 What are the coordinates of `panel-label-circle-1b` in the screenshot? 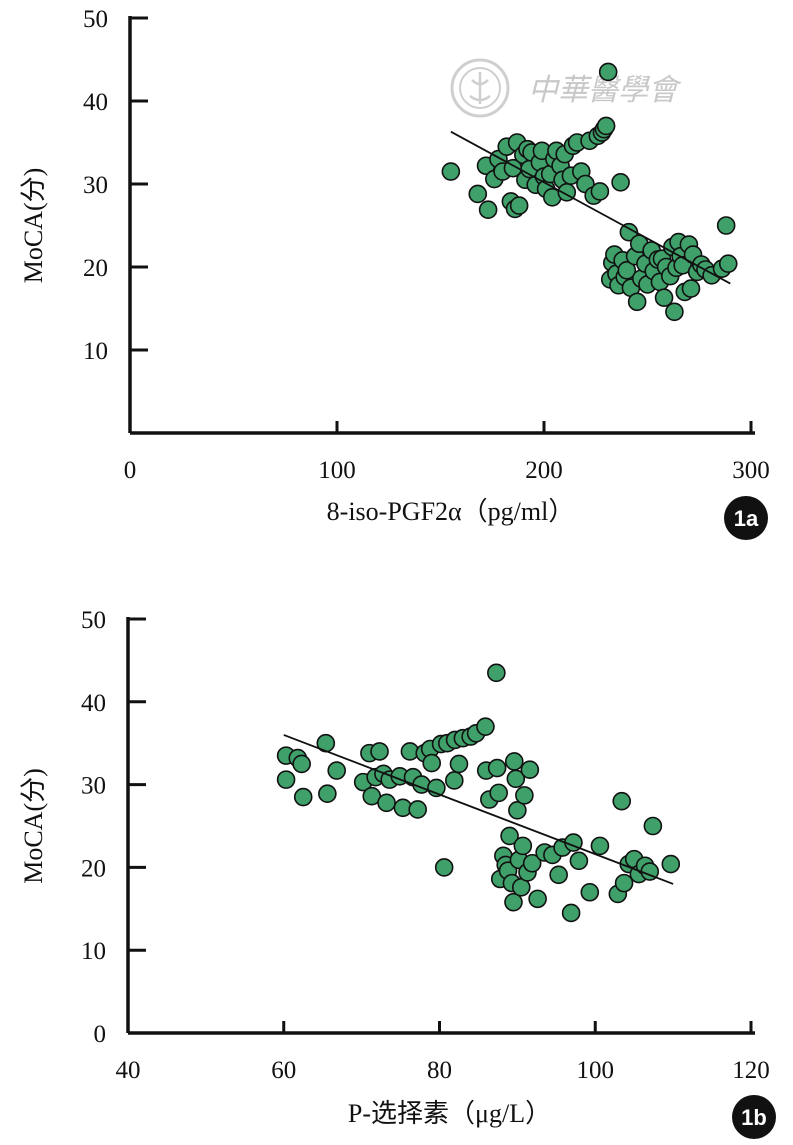 It's located at (754, 1117).